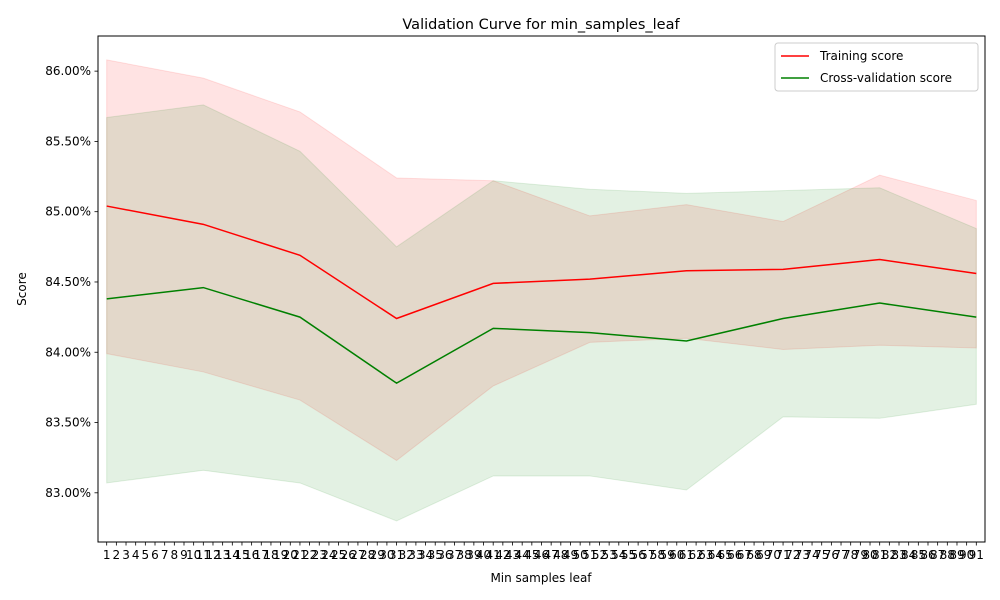 The width and height of the screenshot is (1000, 600). I want to click on legend-label-training: Training score, so click(861, 56).